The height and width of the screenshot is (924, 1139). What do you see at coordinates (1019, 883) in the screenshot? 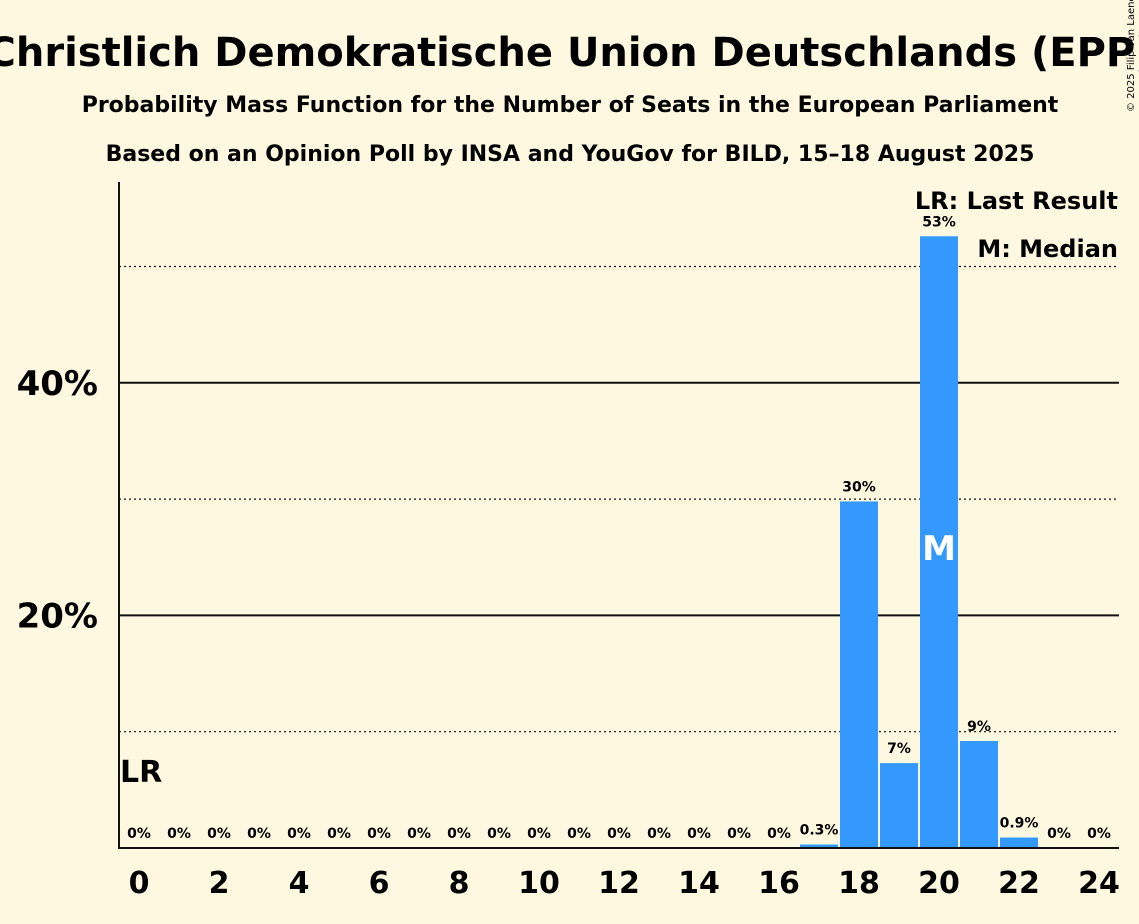
I see `x-tick-label: 22` at bounding box center [1019, 883].